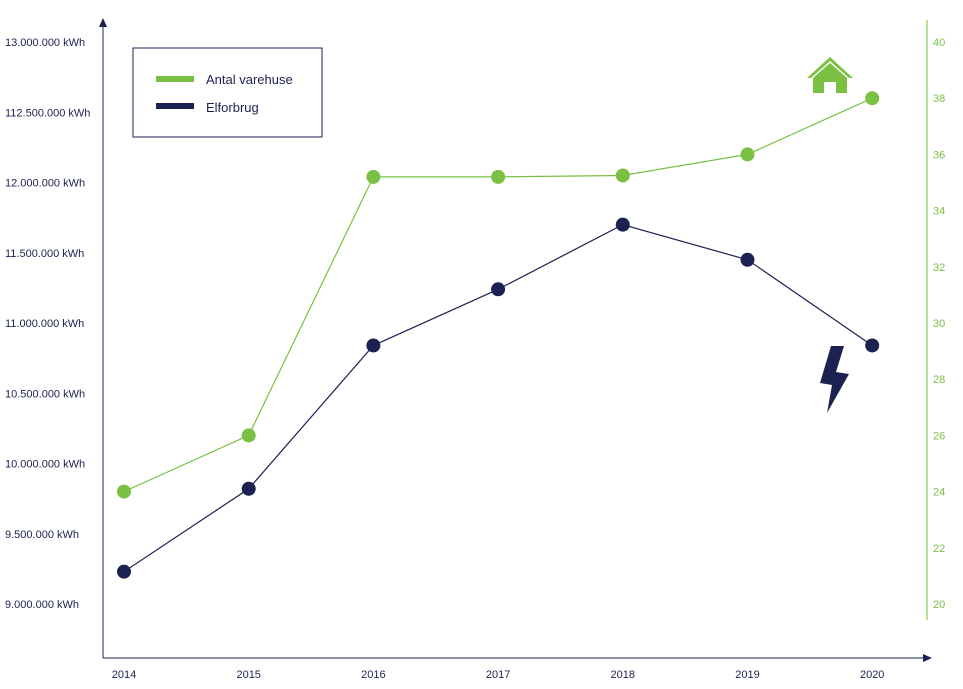  What do you see at coordinates (42, 535) in the screenshot?
I see `left-y-tick-label: 9.500.000 kWh` at bounding box center [42, 535].